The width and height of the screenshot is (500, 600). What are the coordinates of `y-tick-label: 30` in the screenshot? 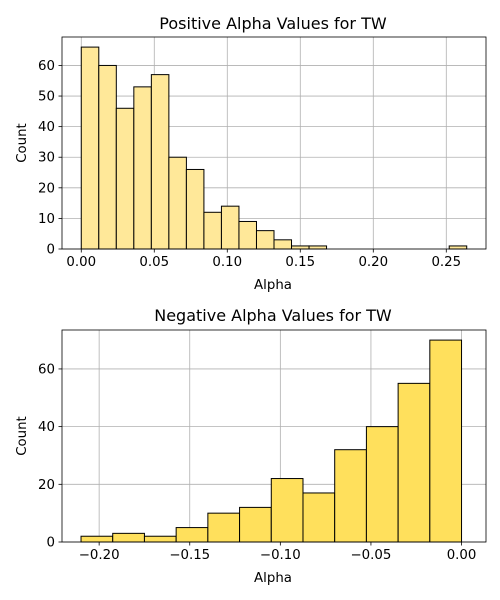 It's located at (46, 158).